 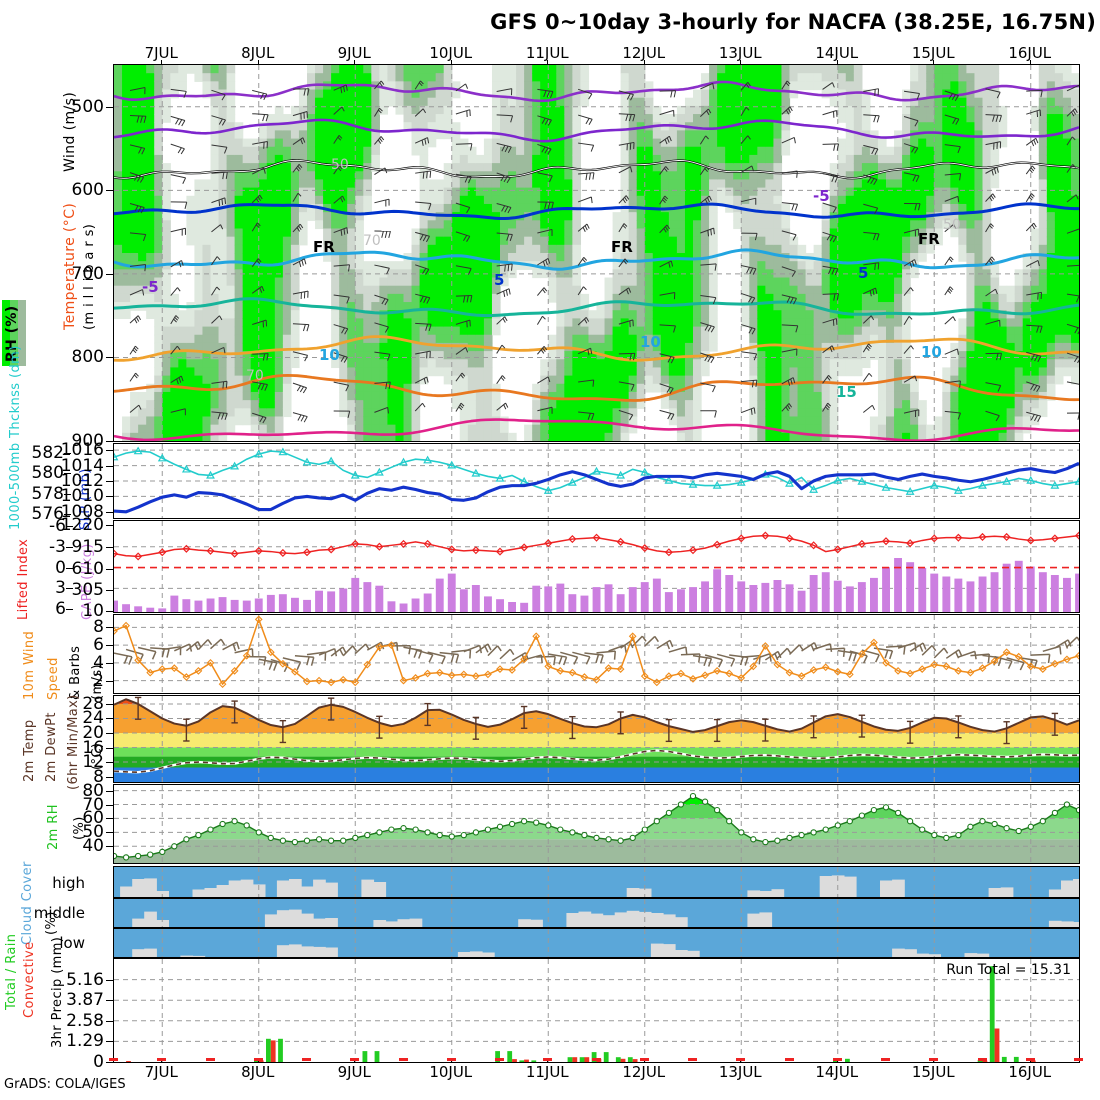 What do you see at coordinates (93, 733) in the screenshot?
I see `temp2m-tick-20: 20` at bounding box center [93, 733].